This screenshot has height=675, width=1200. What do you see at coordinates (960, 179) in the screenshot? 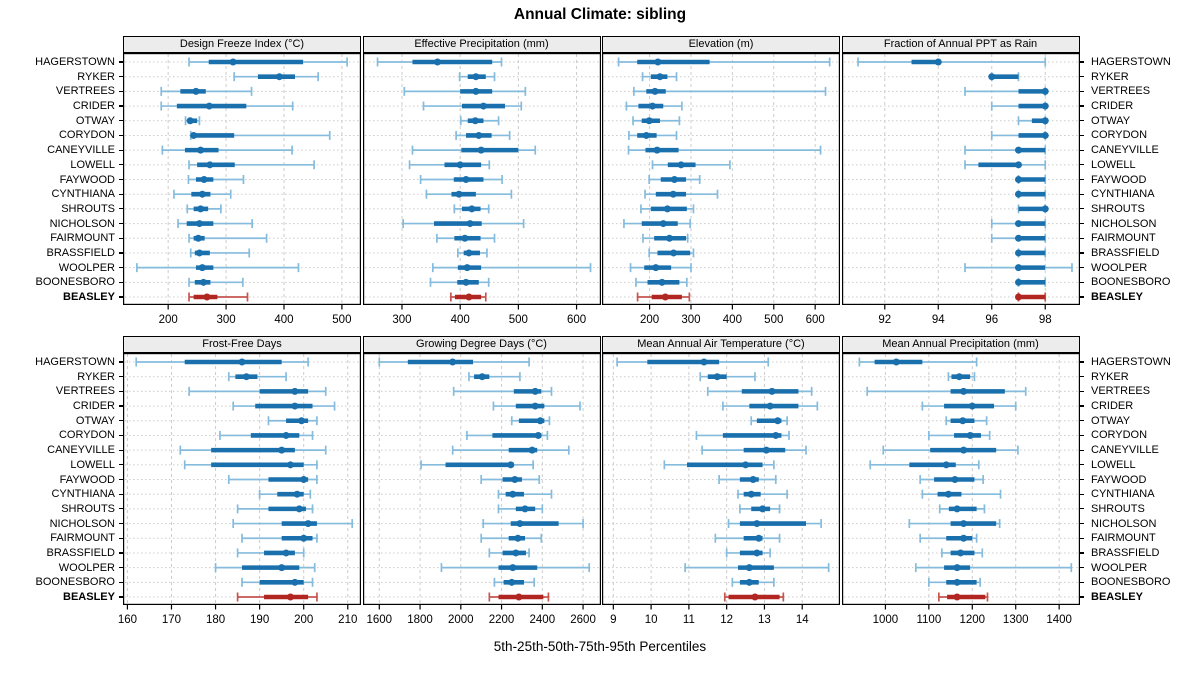
I see `gridlines` at bounding box center [960, 179].